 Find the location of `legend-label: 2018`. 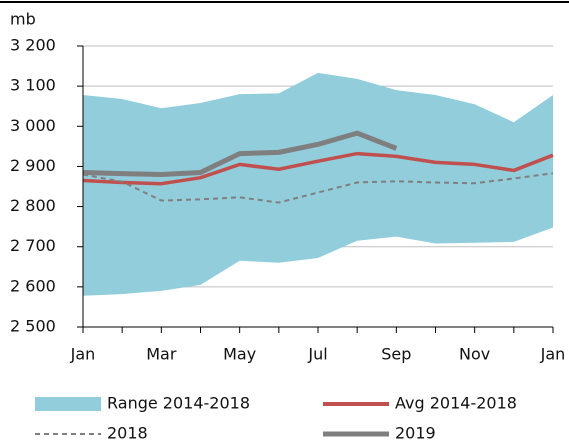

legend-label: 2018 is located at coordinates (127, 433).